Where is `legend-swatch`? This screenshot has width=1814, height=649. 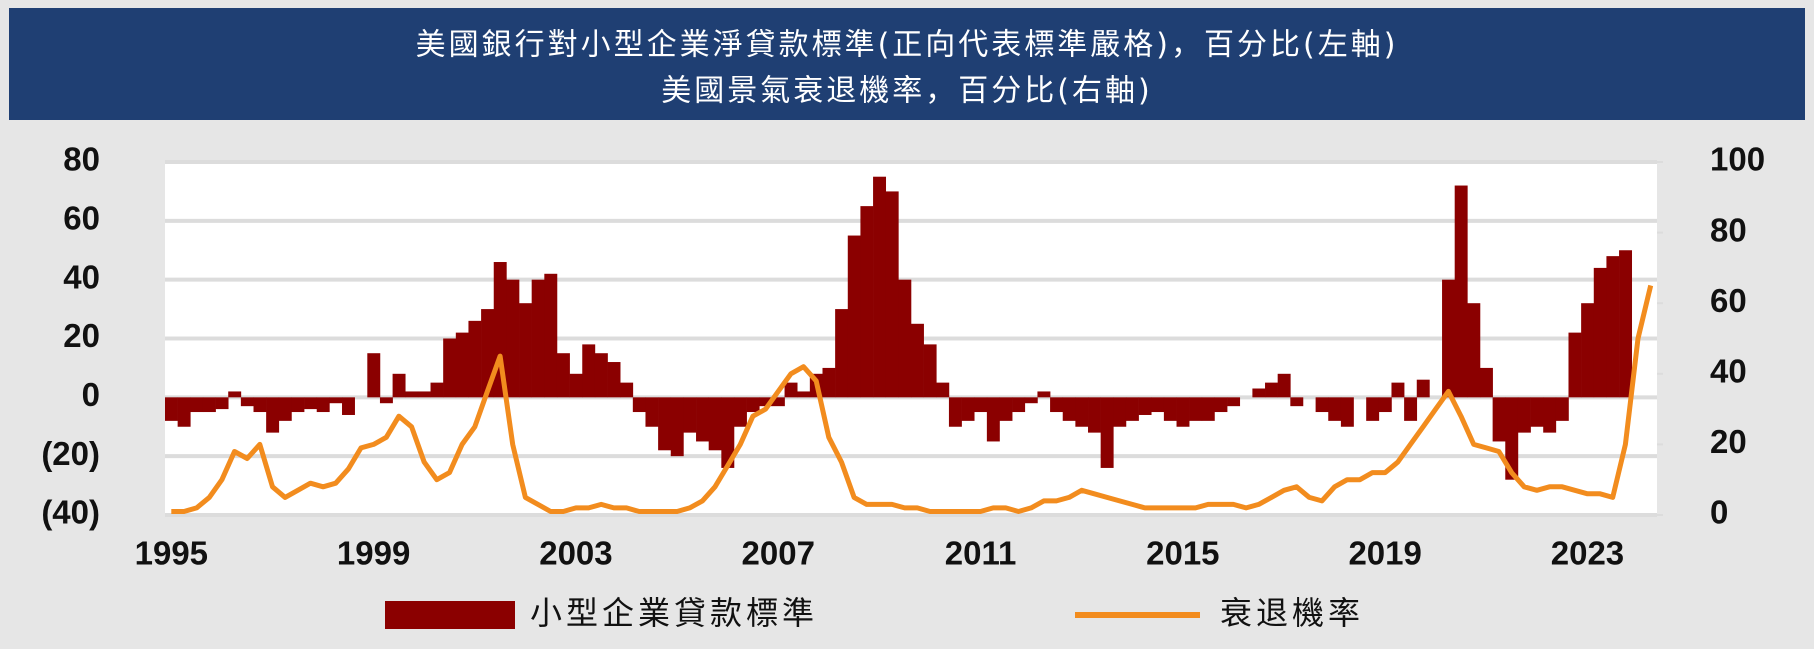
legend-swatch is located at coordinates (450, 615).